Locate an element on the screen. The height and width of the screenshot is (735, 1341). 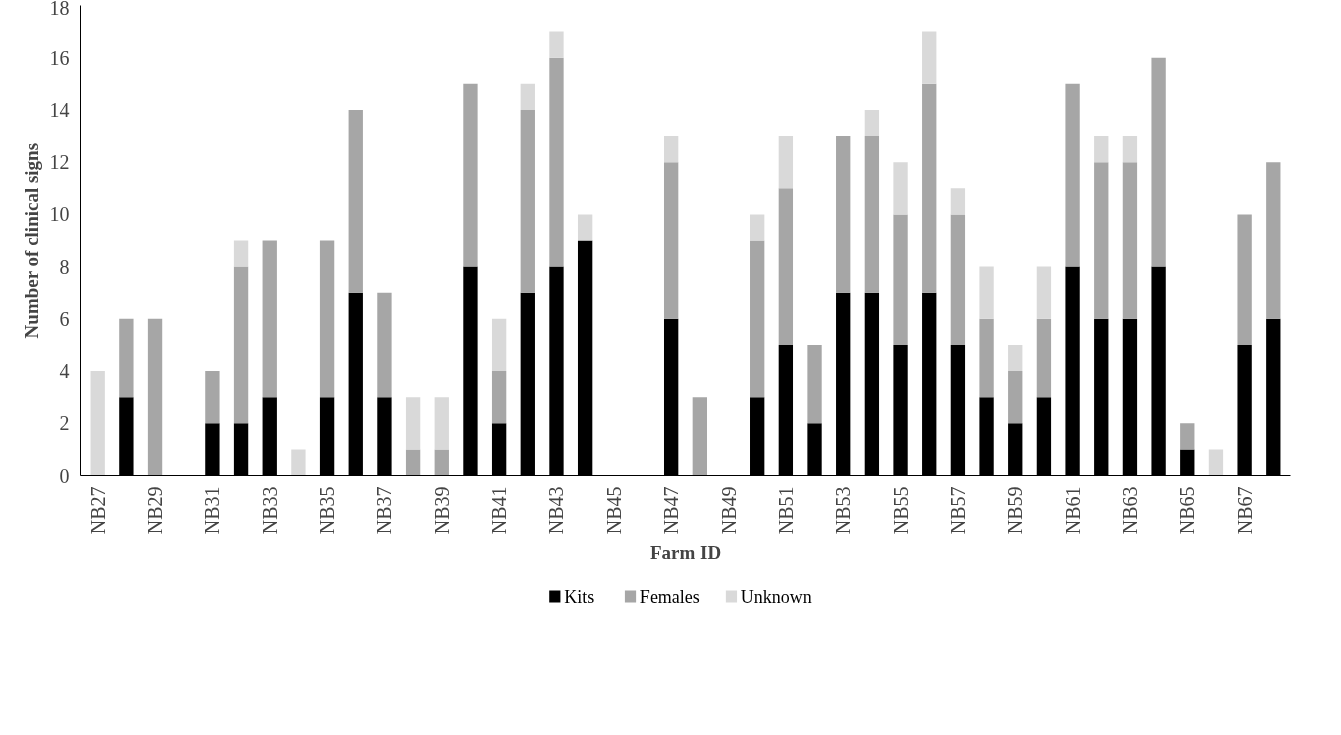
x-tick-label: NB59 is located at coordinates (1015, 510).